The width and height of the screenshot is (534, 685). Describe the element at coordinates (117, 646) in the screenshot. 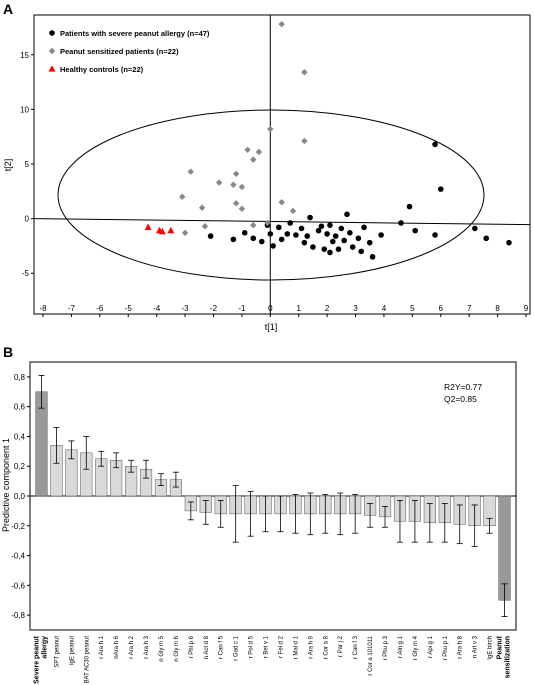

I see `category-label: nAra h 6` at that location.